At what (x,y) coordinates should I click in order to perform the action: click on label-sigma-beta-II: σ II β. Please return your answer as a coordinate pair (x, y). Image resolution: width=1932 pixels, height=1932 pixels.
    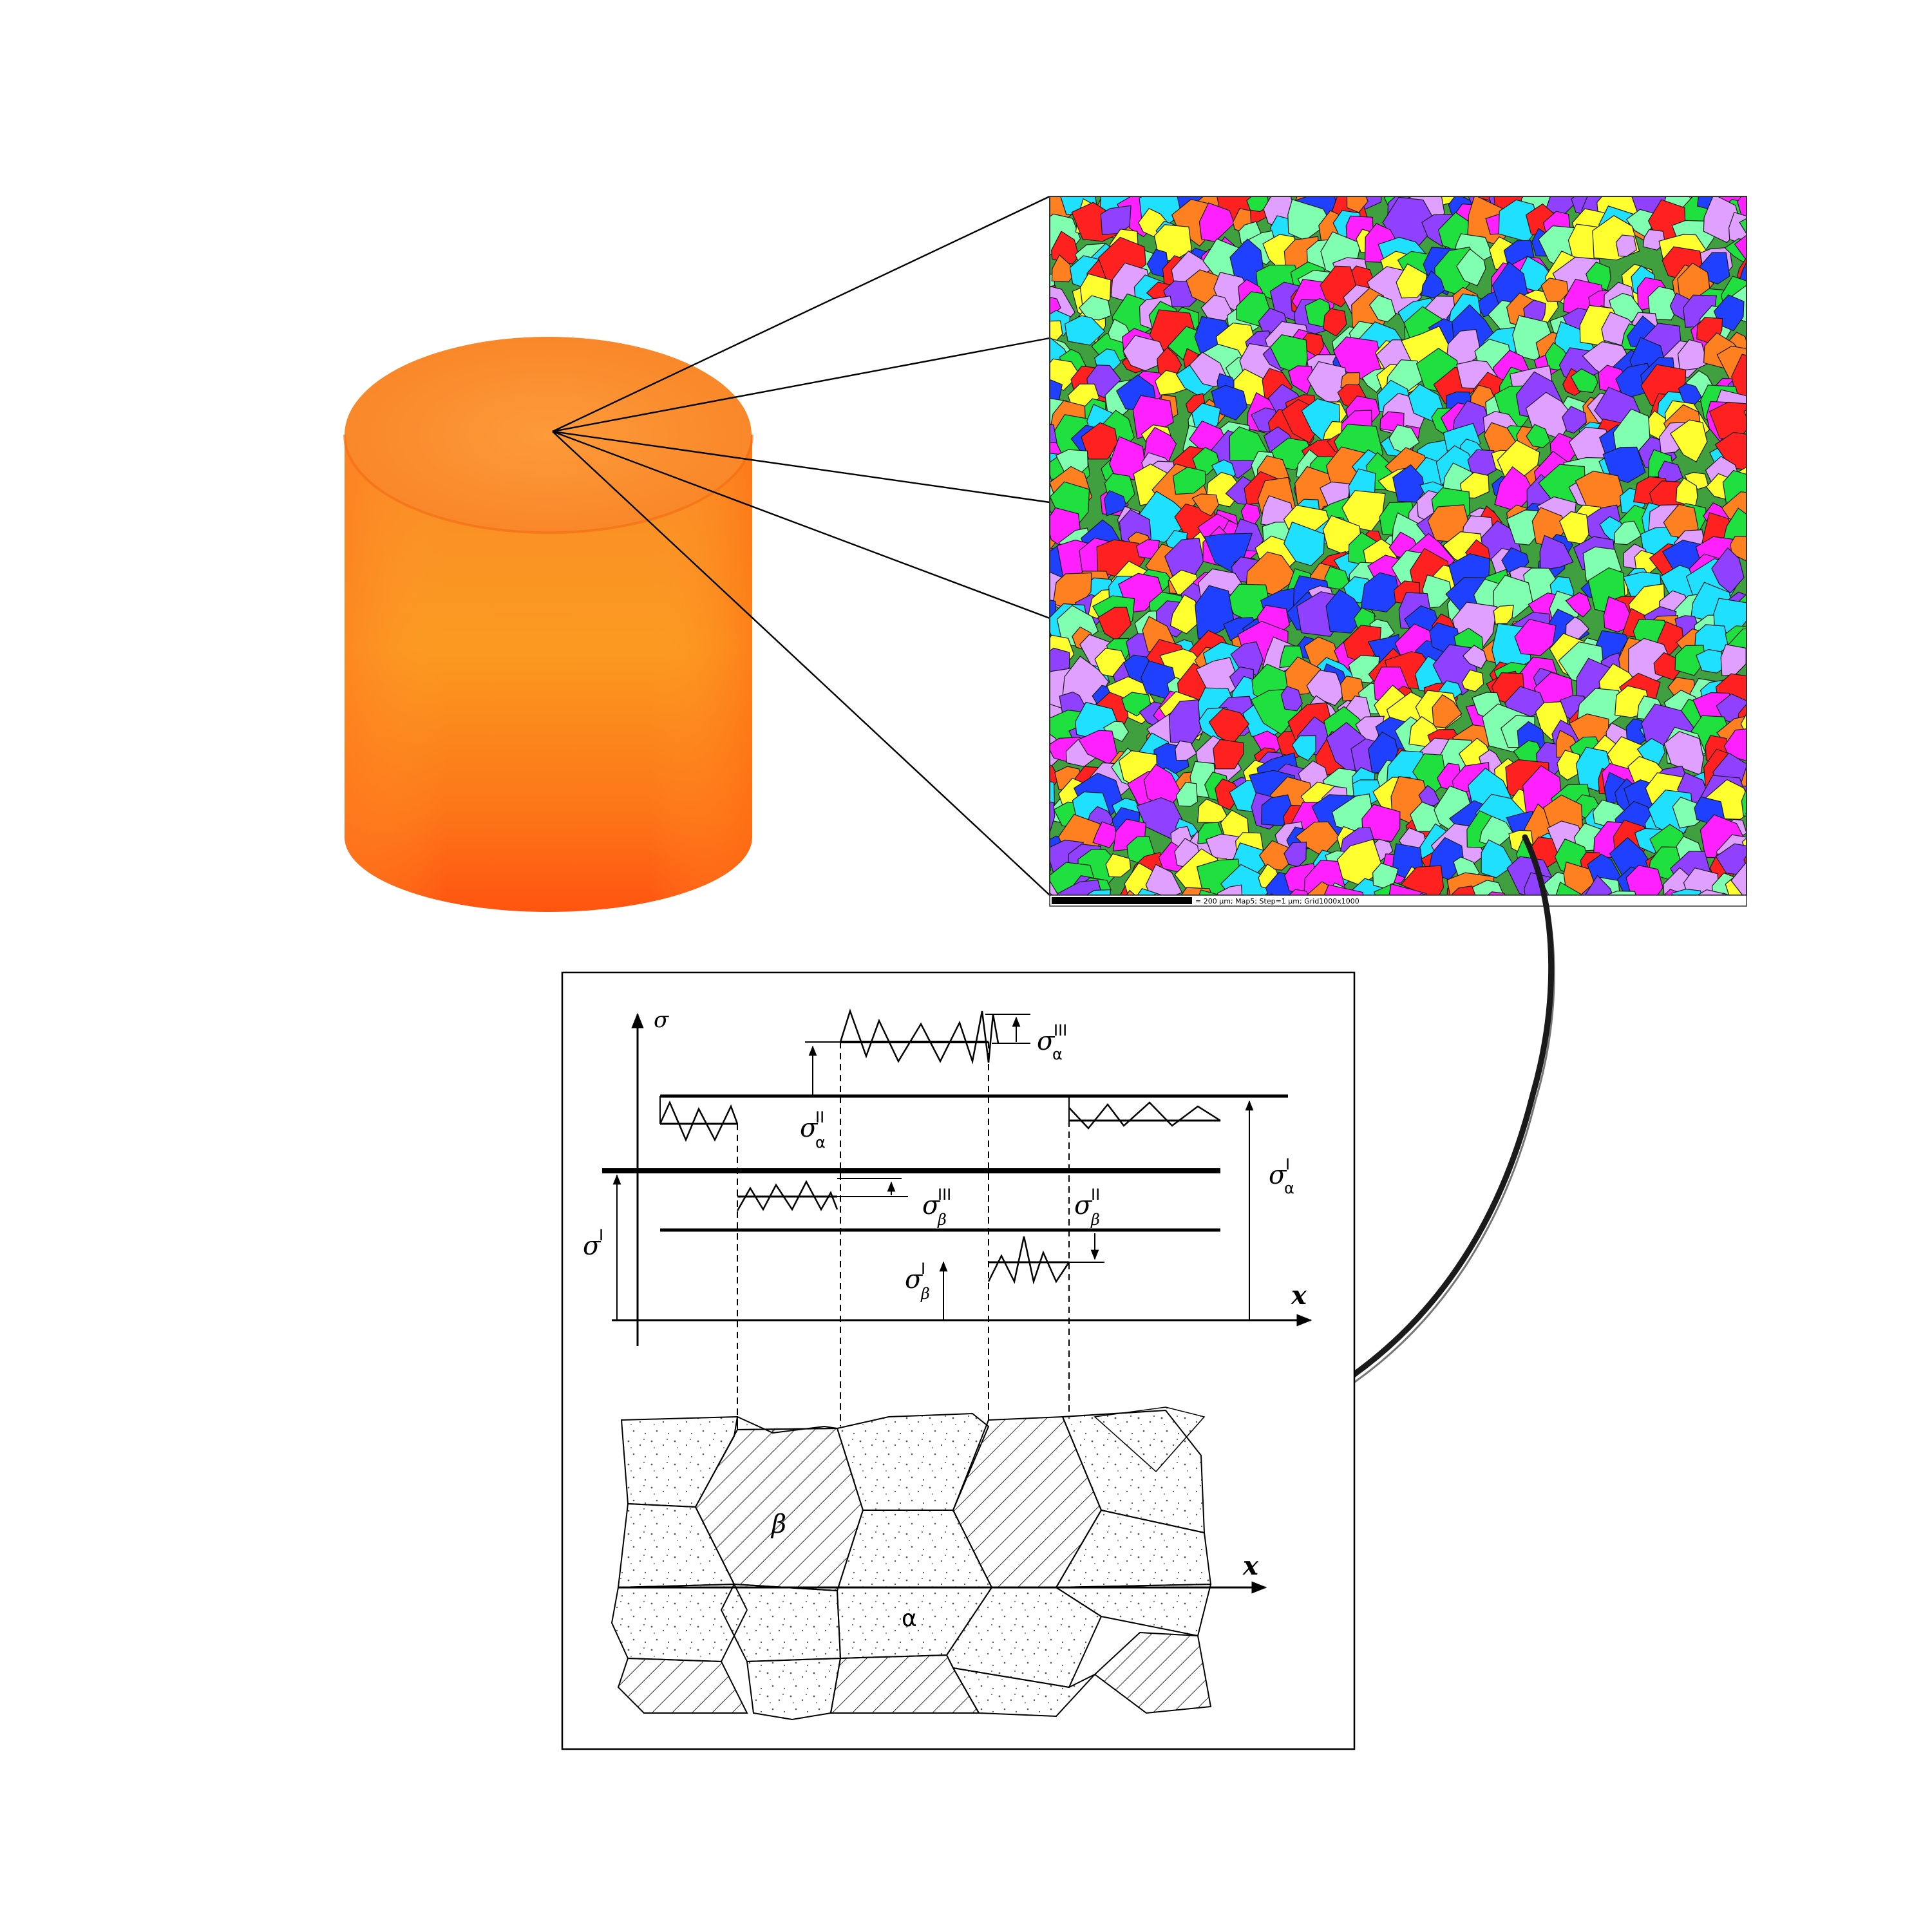
    Looking at the image, I should click on (1087, 1207).